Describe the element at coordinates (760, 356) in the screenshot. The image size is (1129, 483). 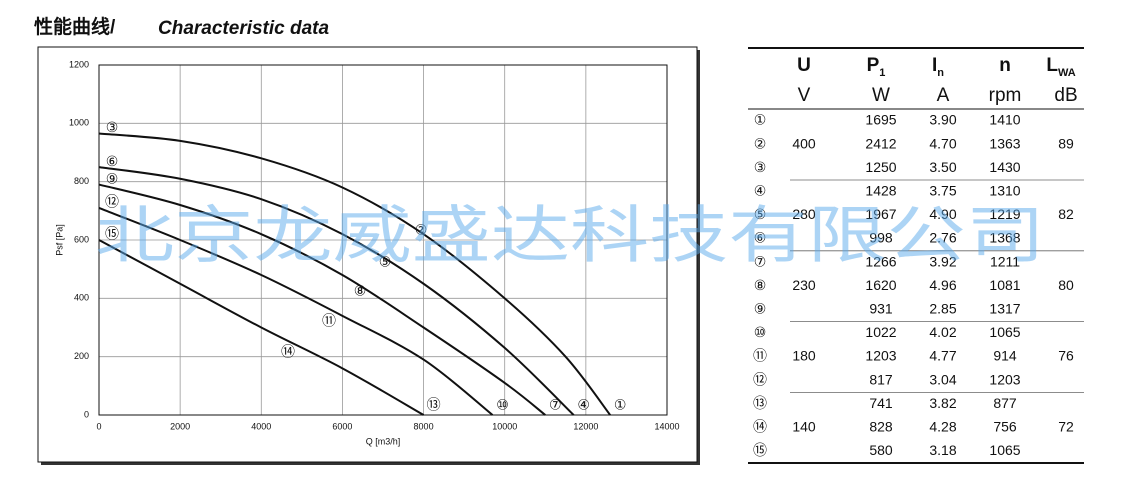
I see `row-index: ⑪` at that location.